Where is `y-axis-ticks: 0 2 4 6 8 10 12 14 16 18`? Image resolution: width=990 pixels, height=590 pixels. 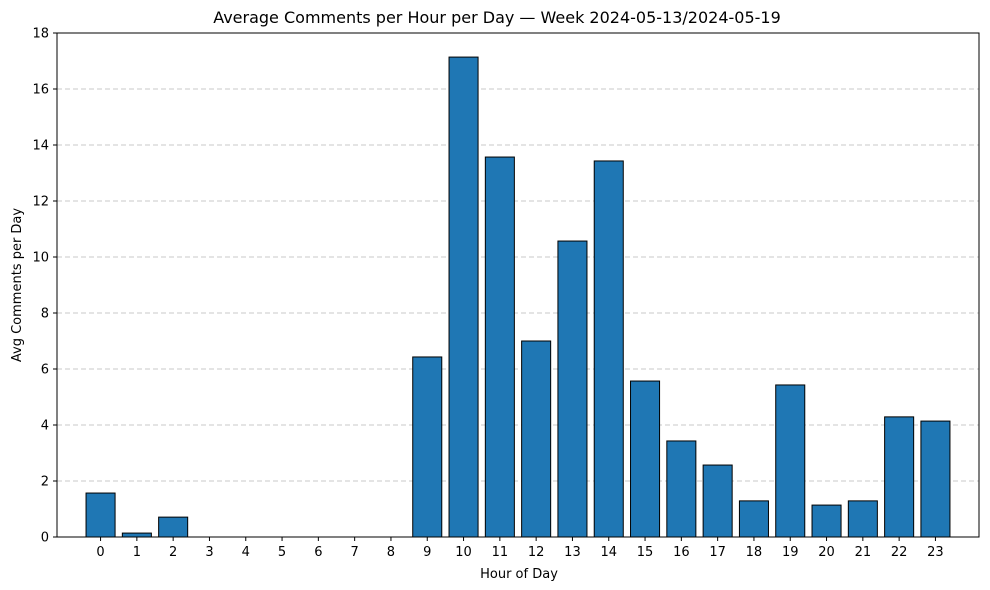 y-axis-ticks: 0 2 4 6 8 10 12 14 16 18 is located at coordinates (44, 286).